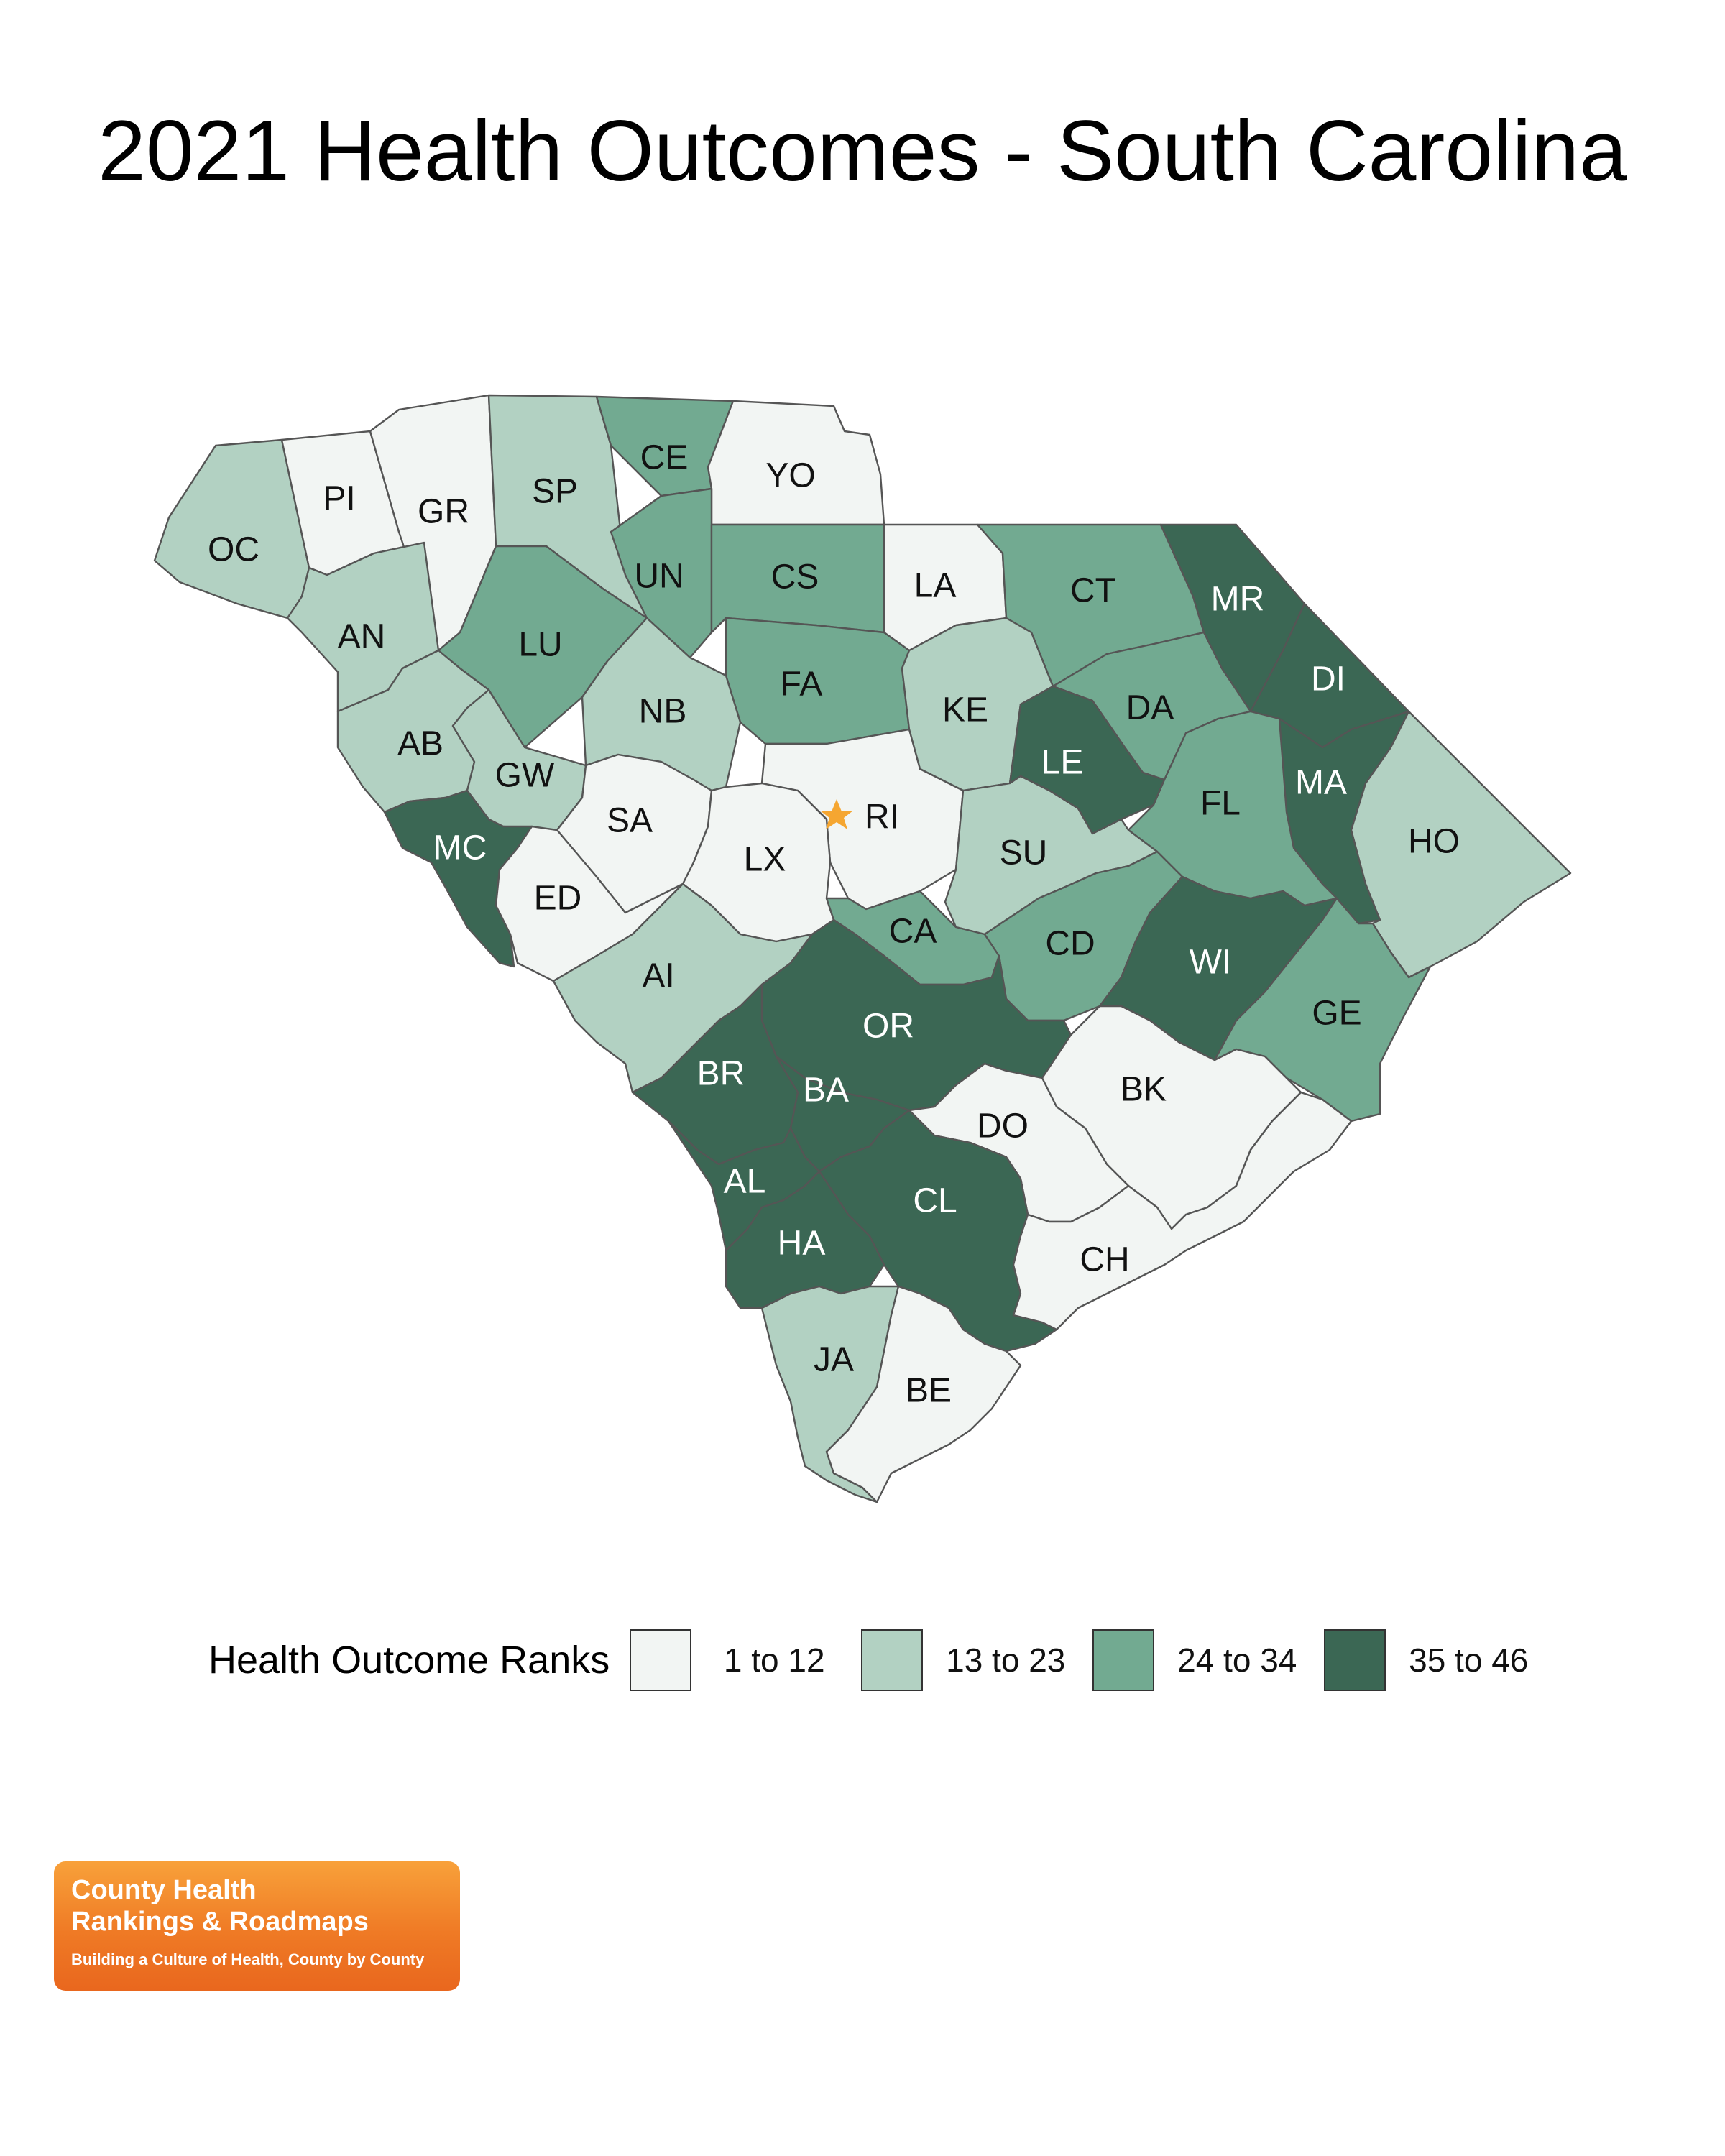 This screenshot has width=1725, height=2156. Describe the element at coordinates (1211, 963) in the screenshot. I see `county-label-wi: WI` at that location.